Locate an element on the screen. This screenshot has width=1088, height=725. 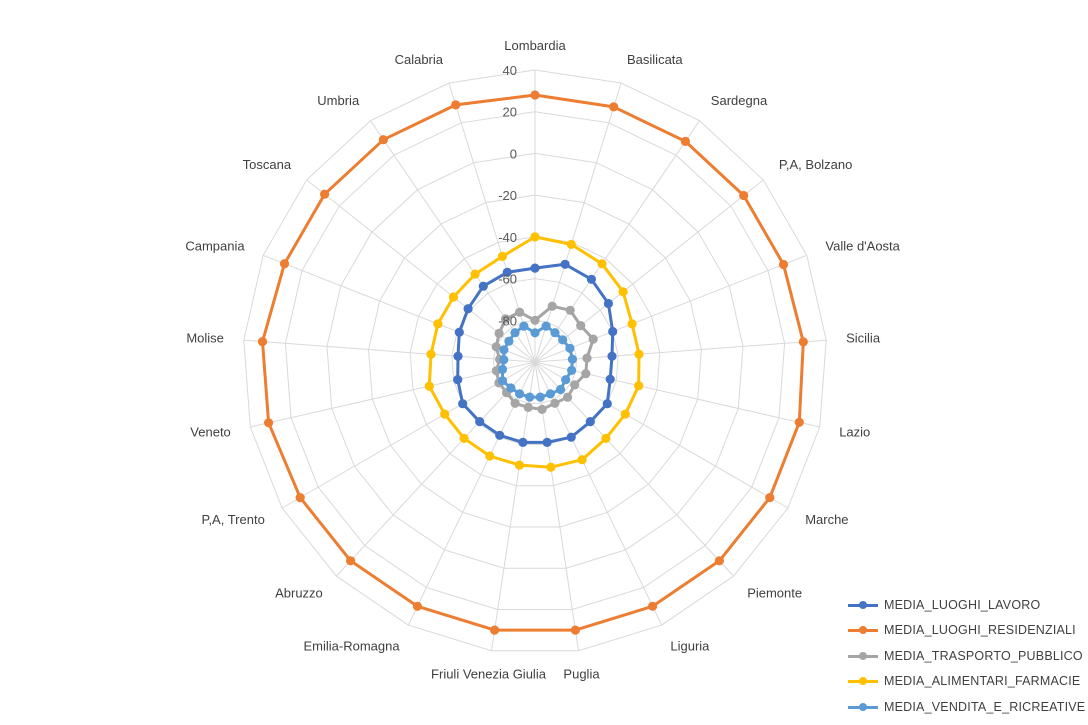
category-label: Marche is located at coordinates (826, 519).